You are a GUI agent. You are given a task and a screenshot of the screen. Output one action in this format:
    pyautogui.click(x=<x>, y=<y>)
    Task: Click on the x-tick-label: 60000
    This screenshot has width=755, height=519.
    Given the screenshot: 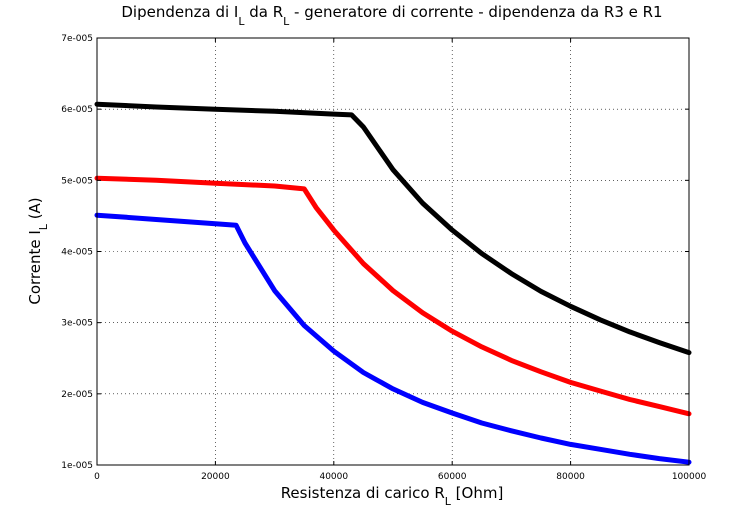 What is the action you would take?
    pyautogui.click(x=452, y=477)
    